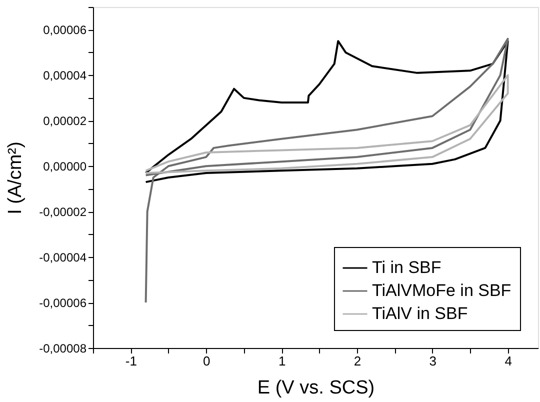 This screenshot has width=540, height=402. Describe the element at coordinates (65, 167) in the screenshot. I see `y-tick-label: 0,00000` at that location.